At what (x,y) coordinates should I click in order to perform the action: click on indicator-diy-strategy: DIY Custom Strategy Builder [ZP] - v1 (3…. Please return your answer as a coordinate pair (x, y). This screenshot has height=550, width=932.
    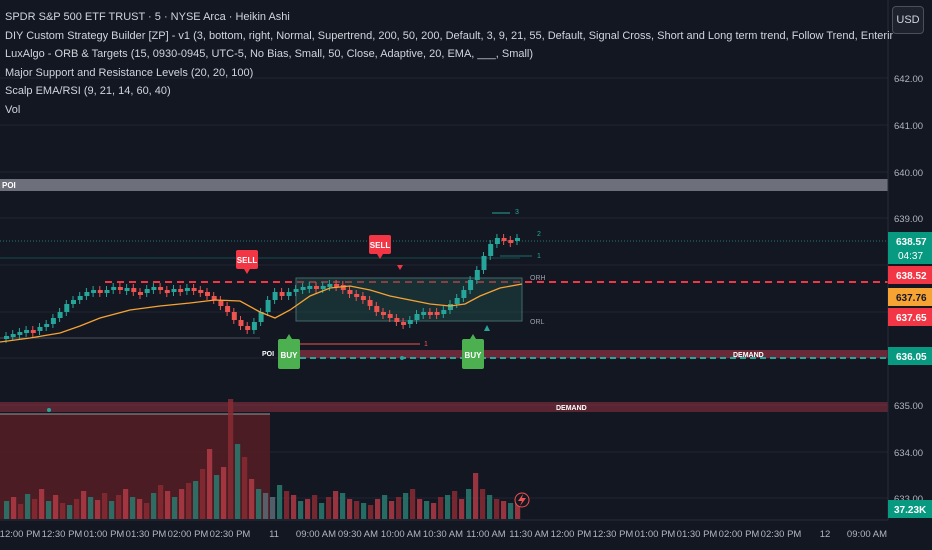
    Looking at the image, I should click on (449, 35).